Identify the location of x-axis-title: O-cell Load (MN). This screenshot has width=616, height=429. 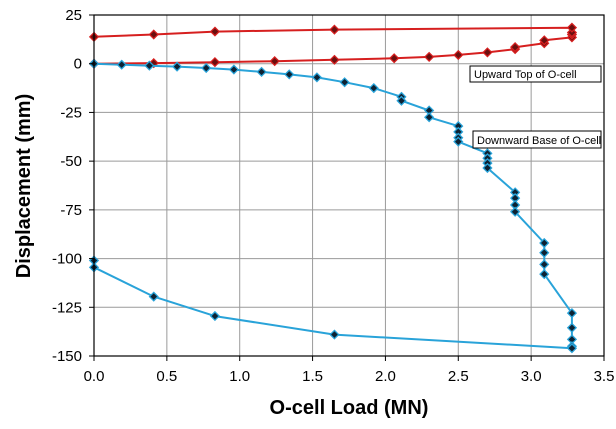
(349, 408).